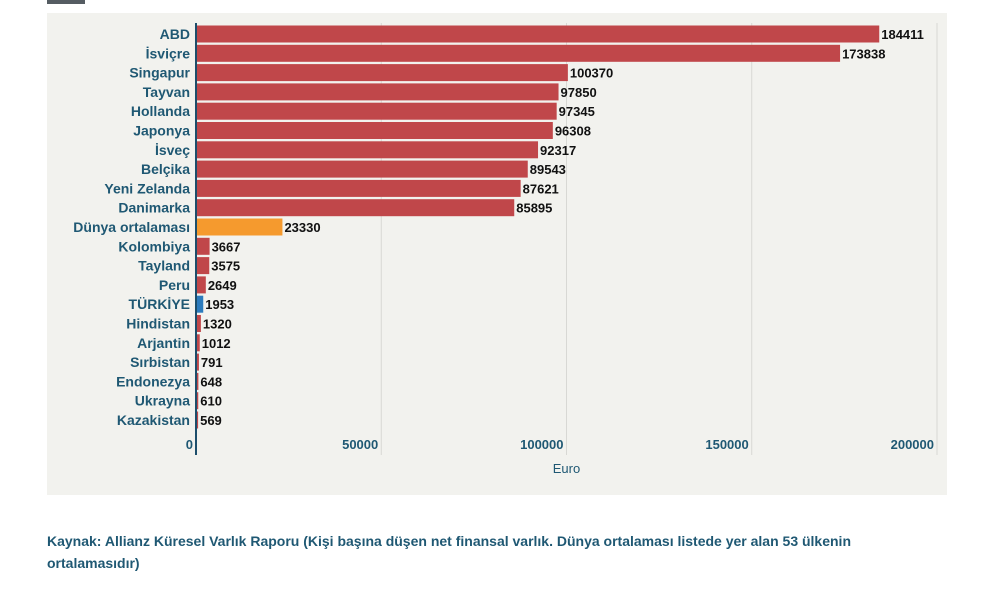  What do you see at coordinates (154, 208) in the screenshot?
I see `category-label: Danimarka` at bounding box center [154, 208].